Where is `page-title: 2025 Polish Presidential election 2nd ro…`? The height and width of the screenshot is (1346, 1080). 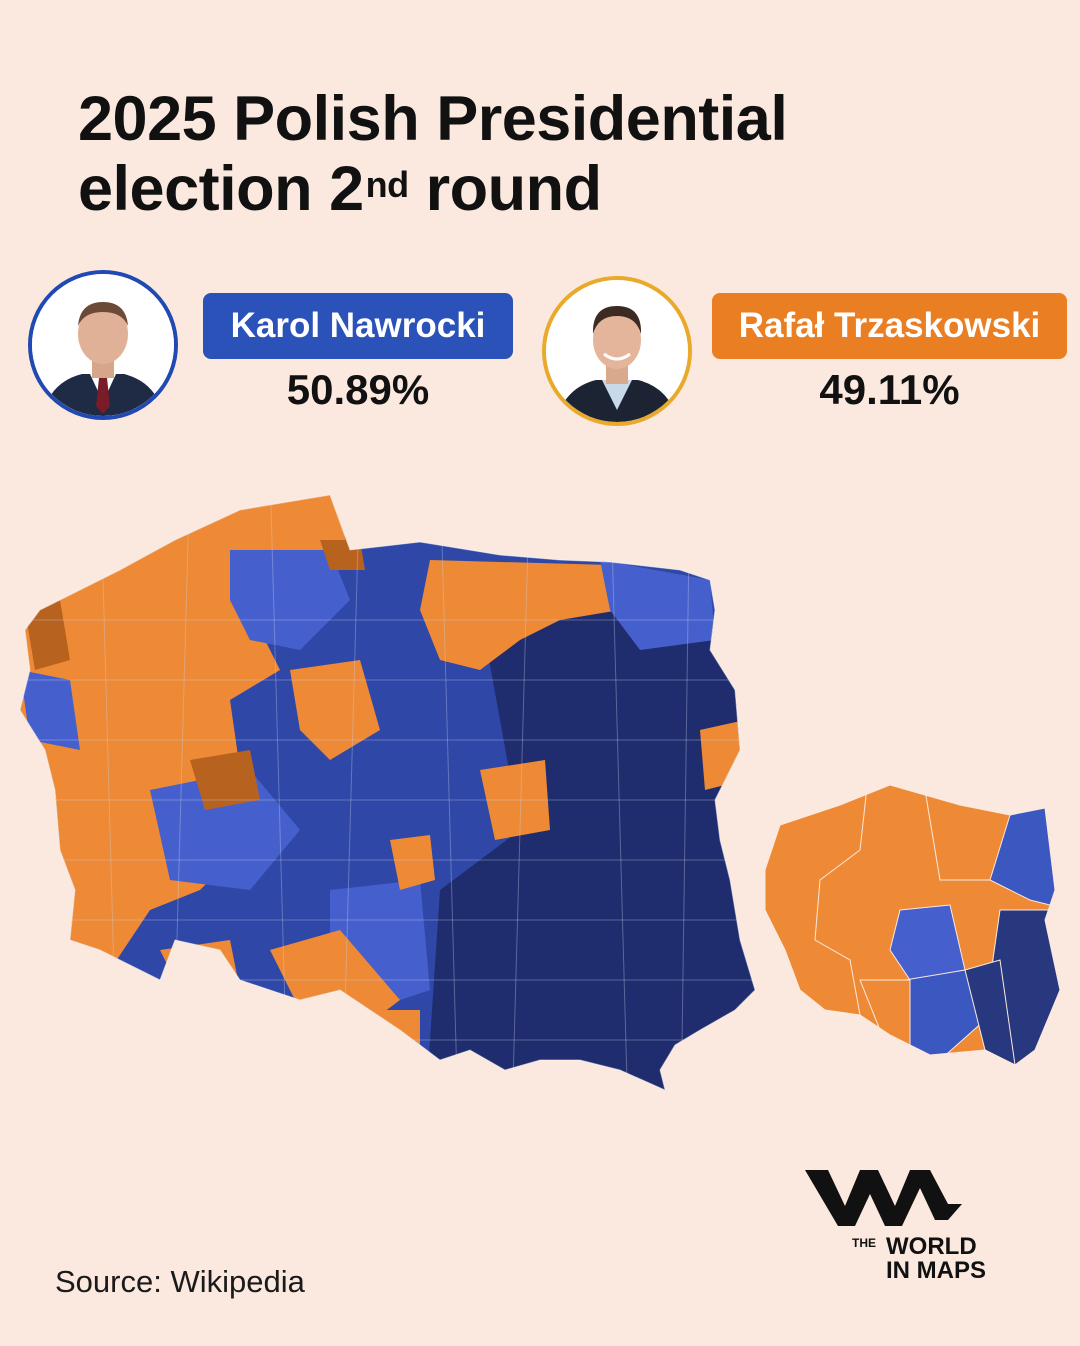
page-title: 2025 Polish Presidential election 2nd ro… is located at coordinates (528, 154).